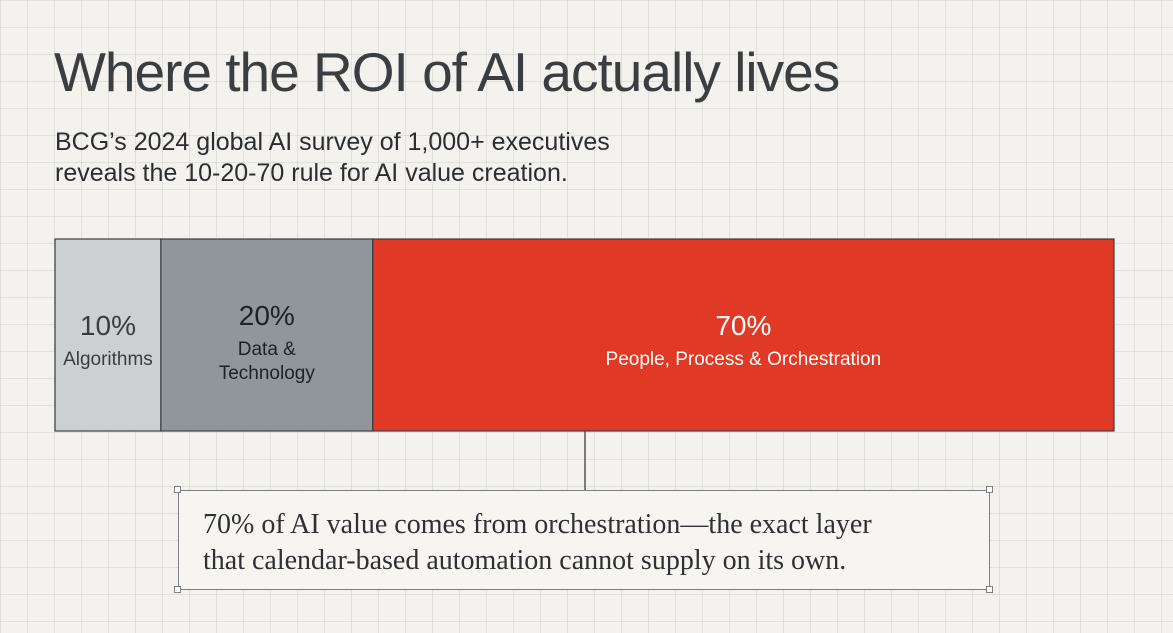 This screenshot has width=1173, height=633. Describe the element at coordinates (267, 315) in the screenshot. I see `value-label-data-technology: 20%` at that location.